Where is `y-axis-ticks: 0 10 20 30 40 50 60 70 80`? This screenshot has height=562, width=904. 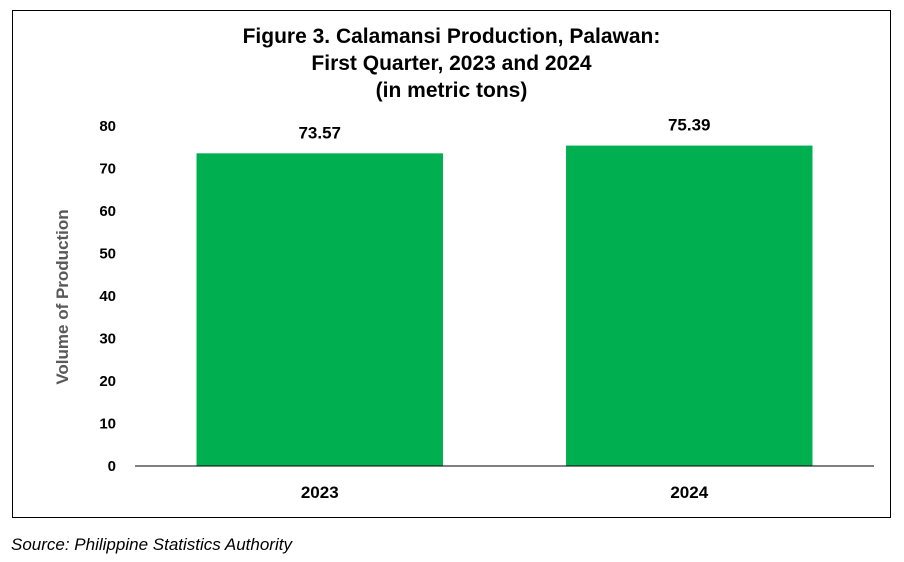 y-axis-ticks: 0 10 20 30 40 50 60 70 80 is located at coordinates (107, 296).